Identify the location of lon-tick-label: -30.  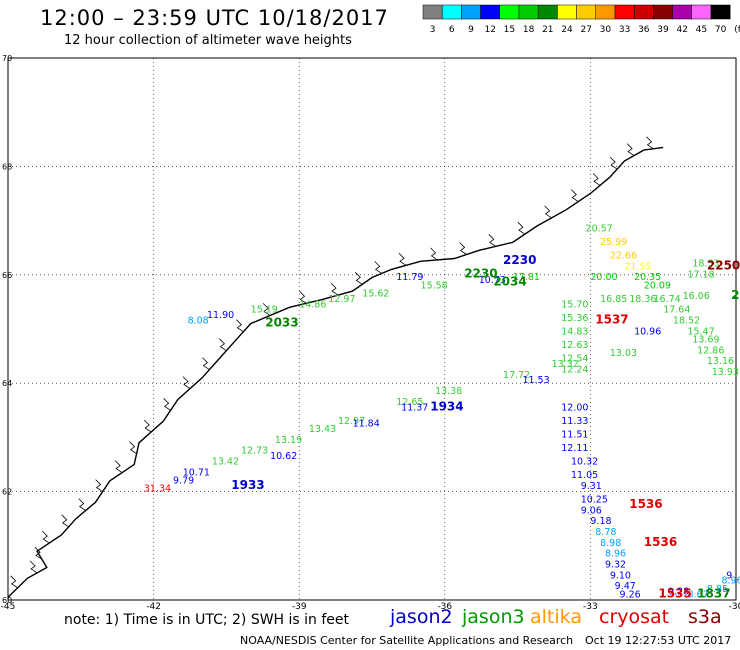
(734, 607).